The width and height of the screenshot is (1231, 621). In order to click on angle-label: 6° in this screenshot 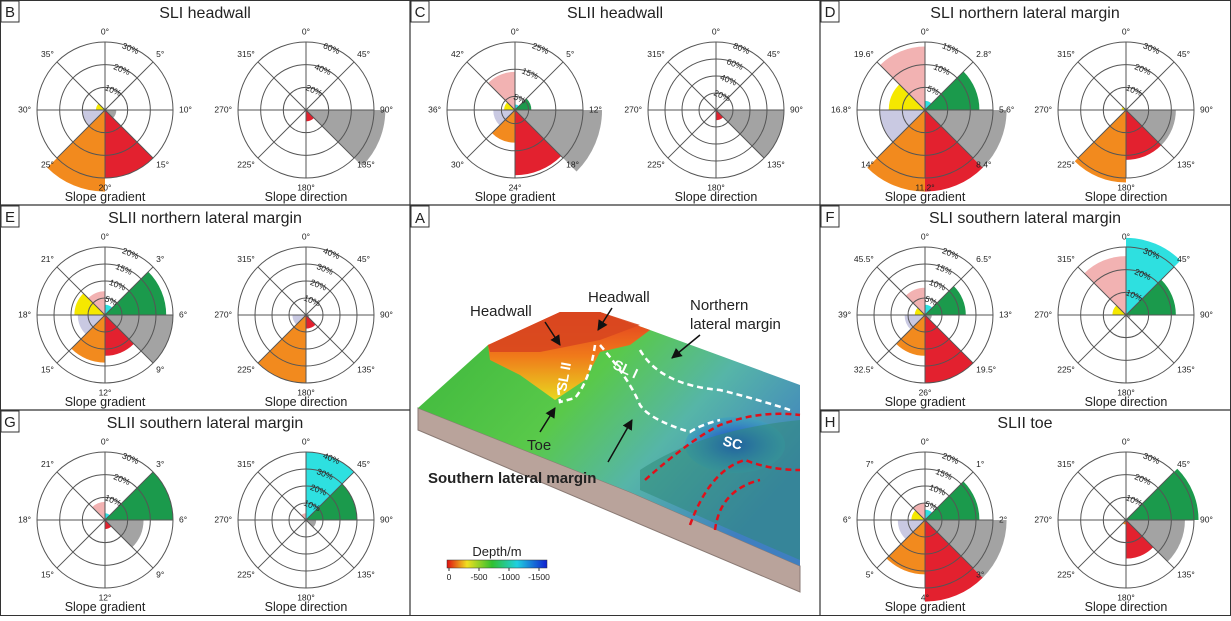, I will do `click(183, 519)`.